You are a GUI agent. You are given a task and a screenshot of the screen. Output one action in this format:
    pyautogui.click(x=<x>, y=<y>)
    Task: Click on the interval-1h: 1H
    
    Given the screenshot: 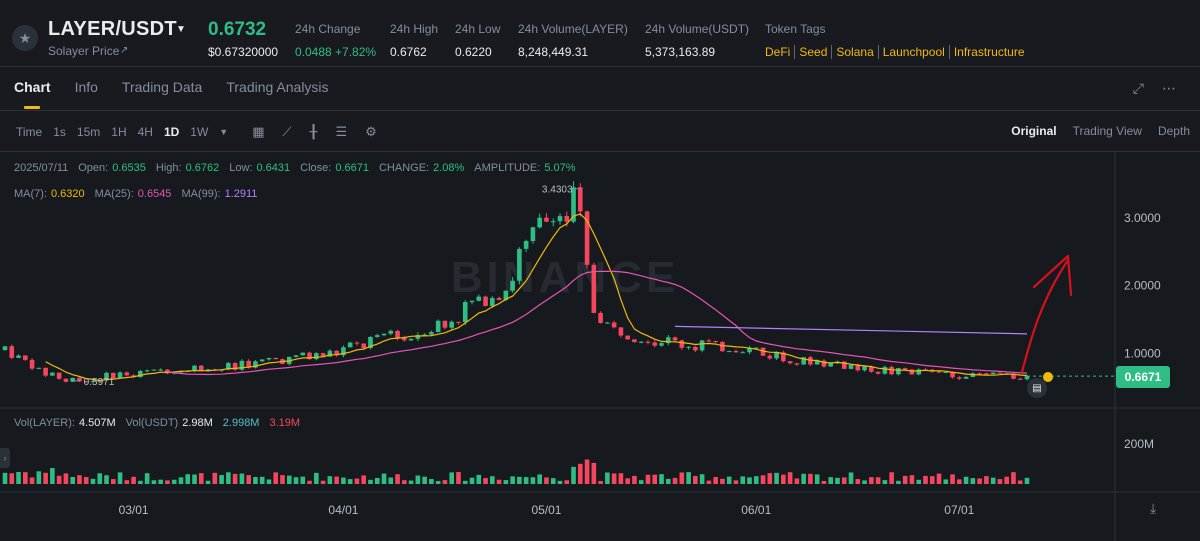 What is the action you would take?
    pyautogui.click(x=119, y=132)
    